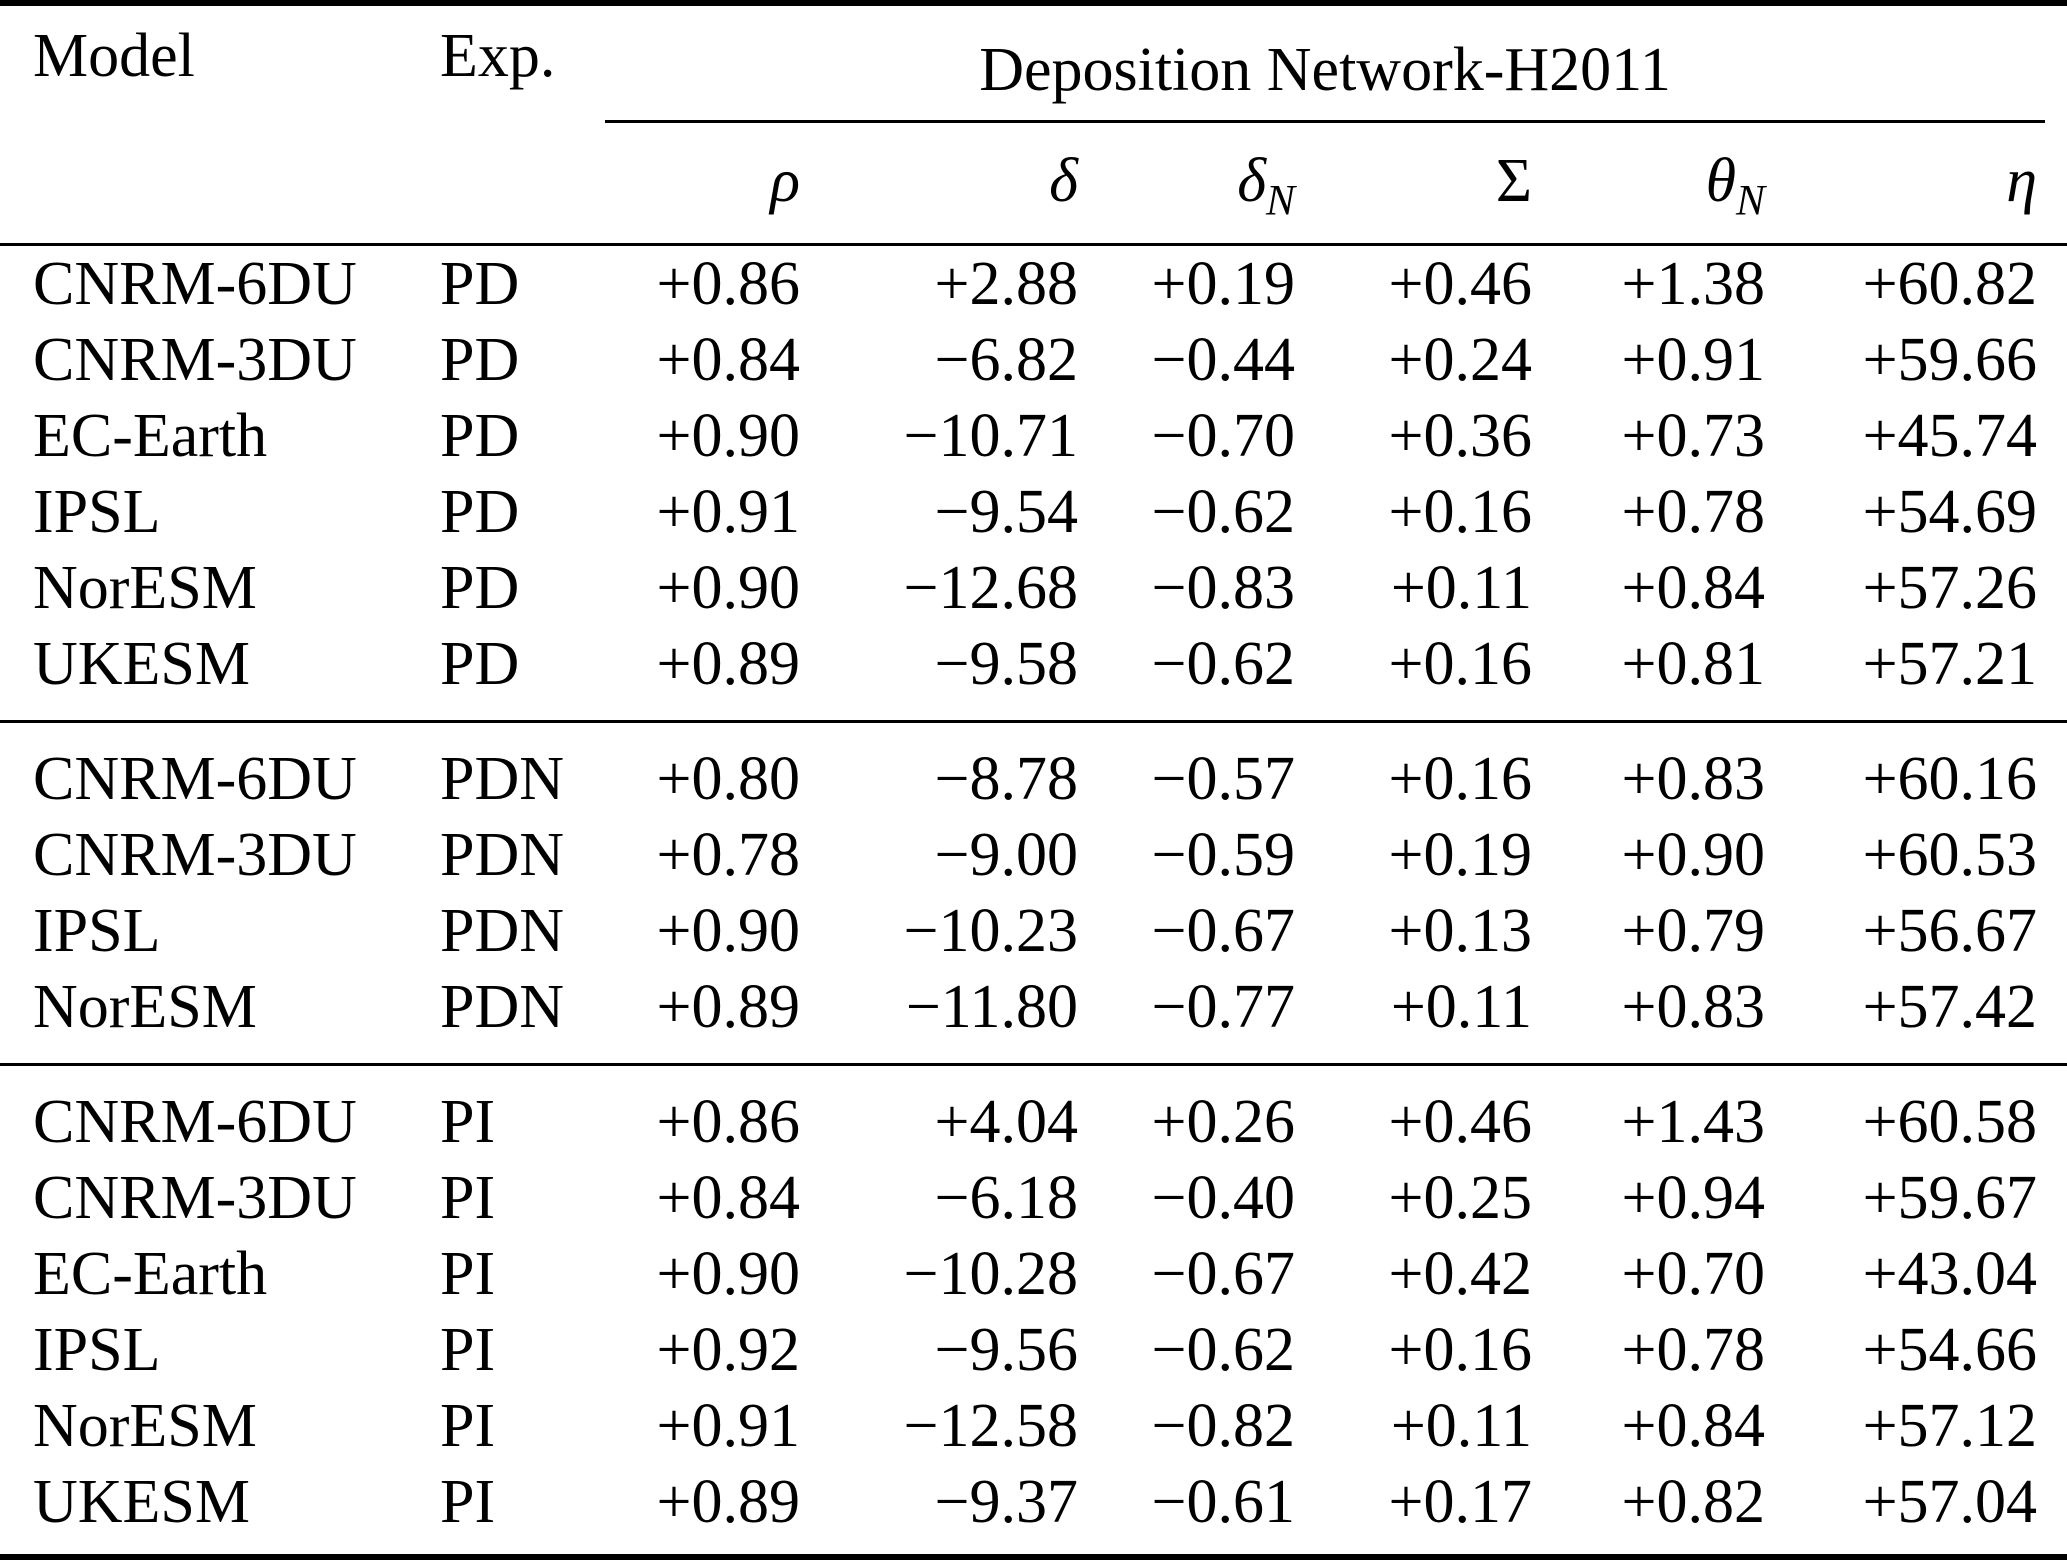 This screenshot has width=2067, height=1560. I want to click on cell-rho: +0.92, so click(728, 1350).